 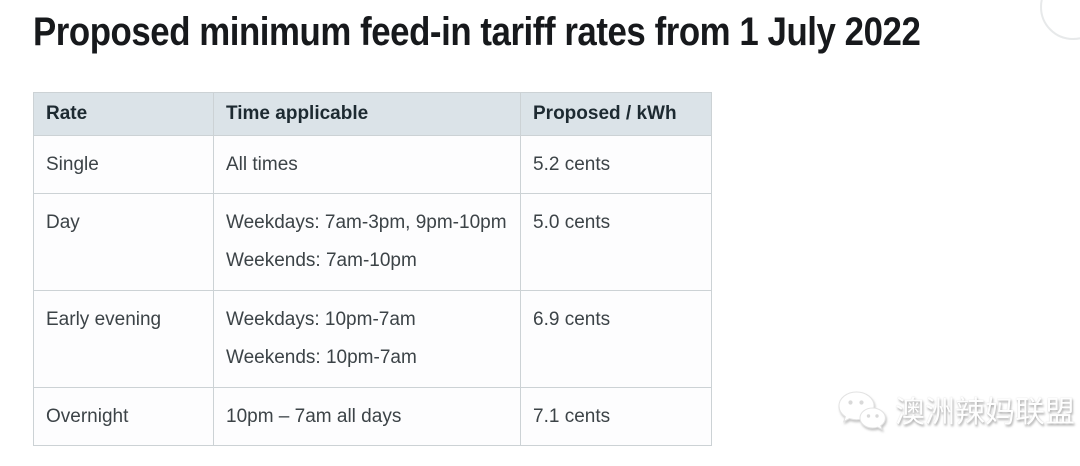 What do you see at coordinates (367, 114) in the screenshot?
I see `column-header-time: Time applicable` at bounding box center [367, 114].